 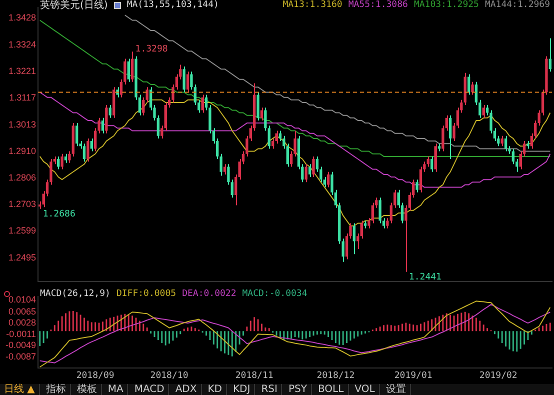 What do you see at coordinates (22, 203) in the screenshot?
I see `y-tick-label: 1.2703` at bounding box center [22, 203].